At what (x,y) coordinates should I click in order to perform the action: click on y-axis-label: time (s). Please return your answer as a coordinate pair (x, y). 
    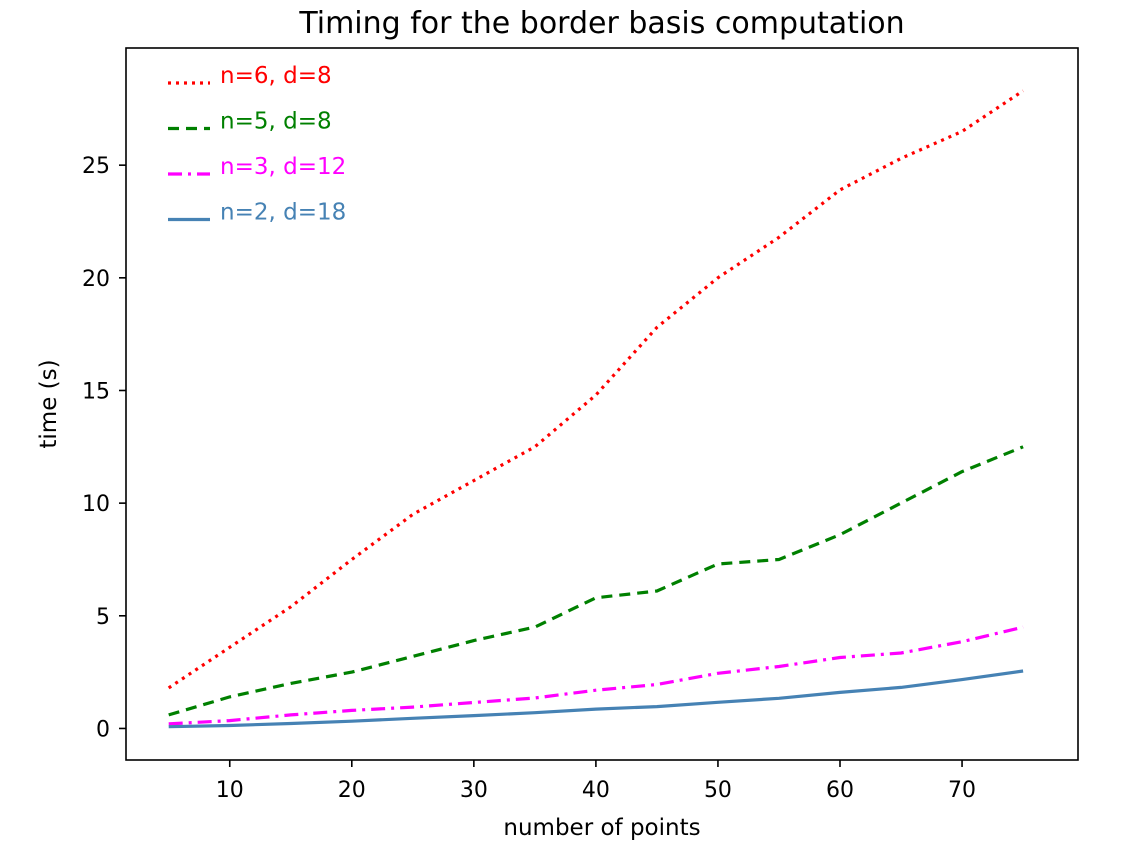
    Looking at the image, I should click on (49, 403).